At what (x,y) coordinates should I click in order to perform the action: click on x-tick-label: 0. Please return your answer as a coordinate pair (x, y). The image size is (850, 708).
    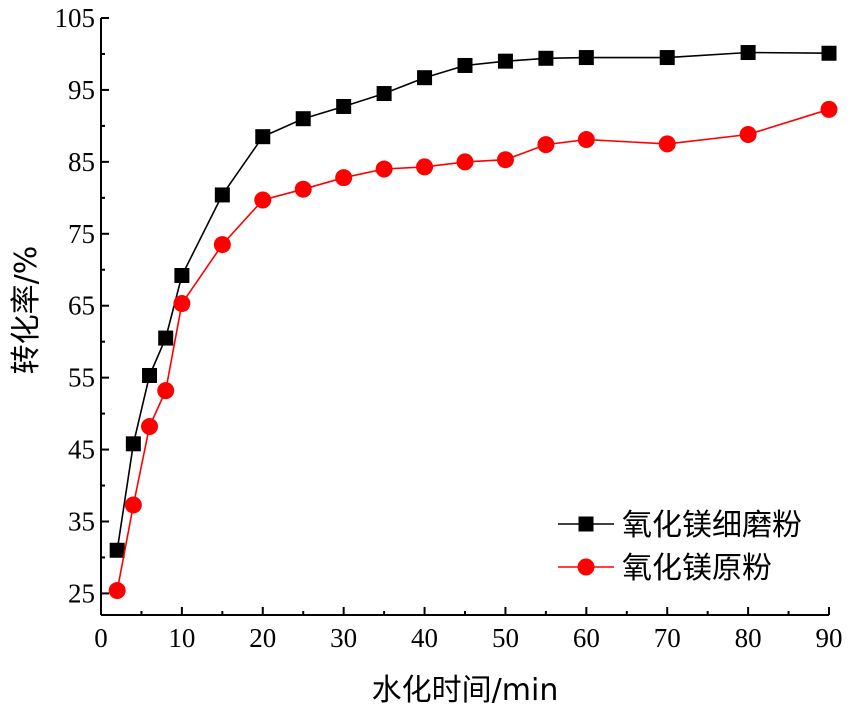
    Looking at the image, I should click on (101, 638).